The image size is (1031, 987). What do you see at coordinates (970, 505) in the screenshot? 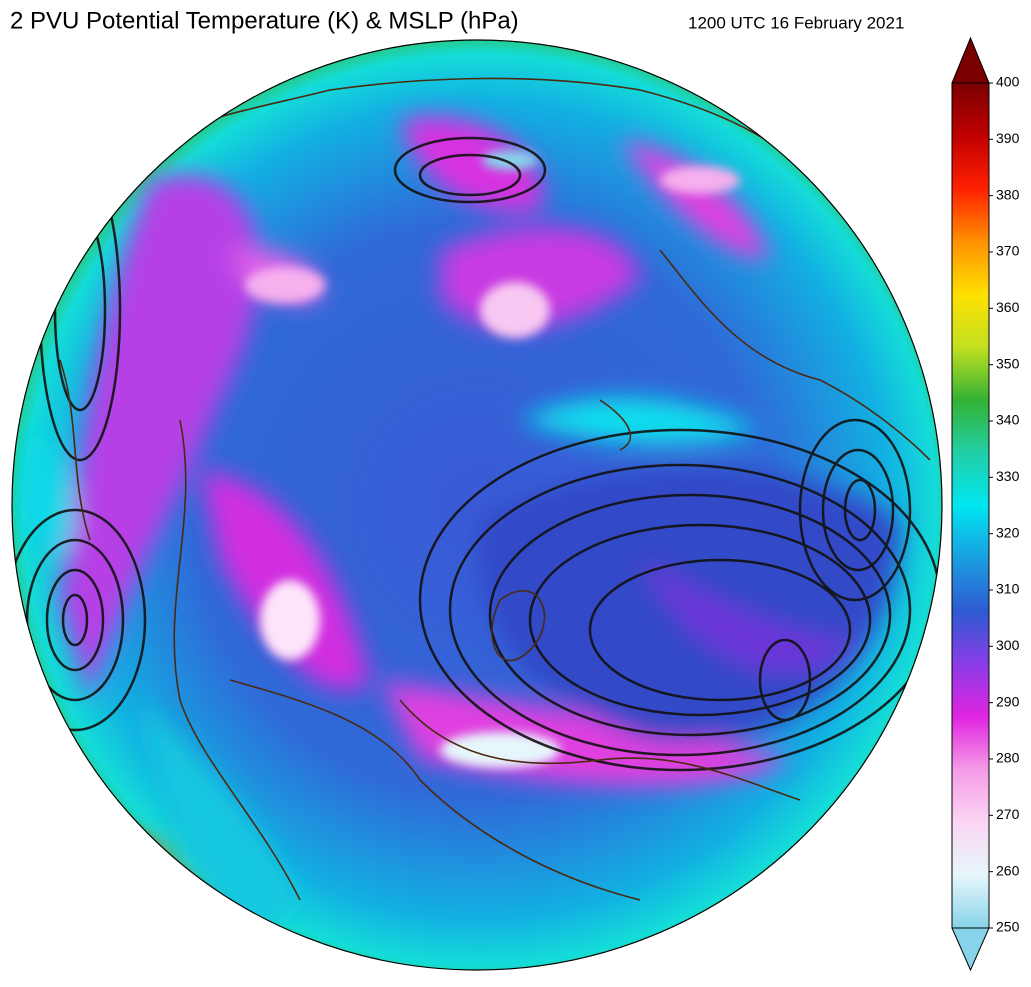
I see `colorbar-body` at bounding box center [970, 505].